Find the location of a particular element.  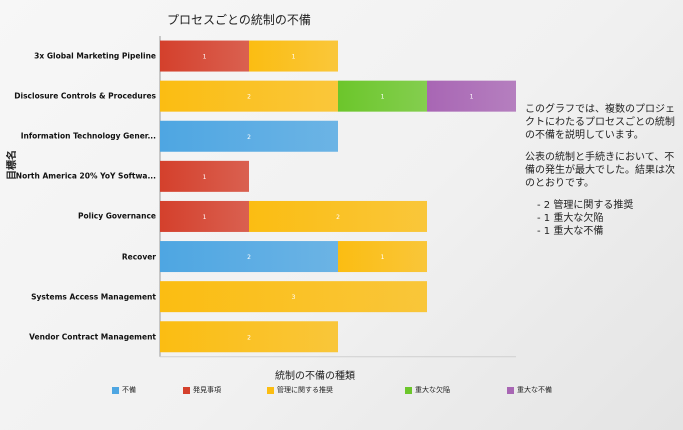

chart-title: プロセスごとの統制の不備 is located at coordinates (239, 20).